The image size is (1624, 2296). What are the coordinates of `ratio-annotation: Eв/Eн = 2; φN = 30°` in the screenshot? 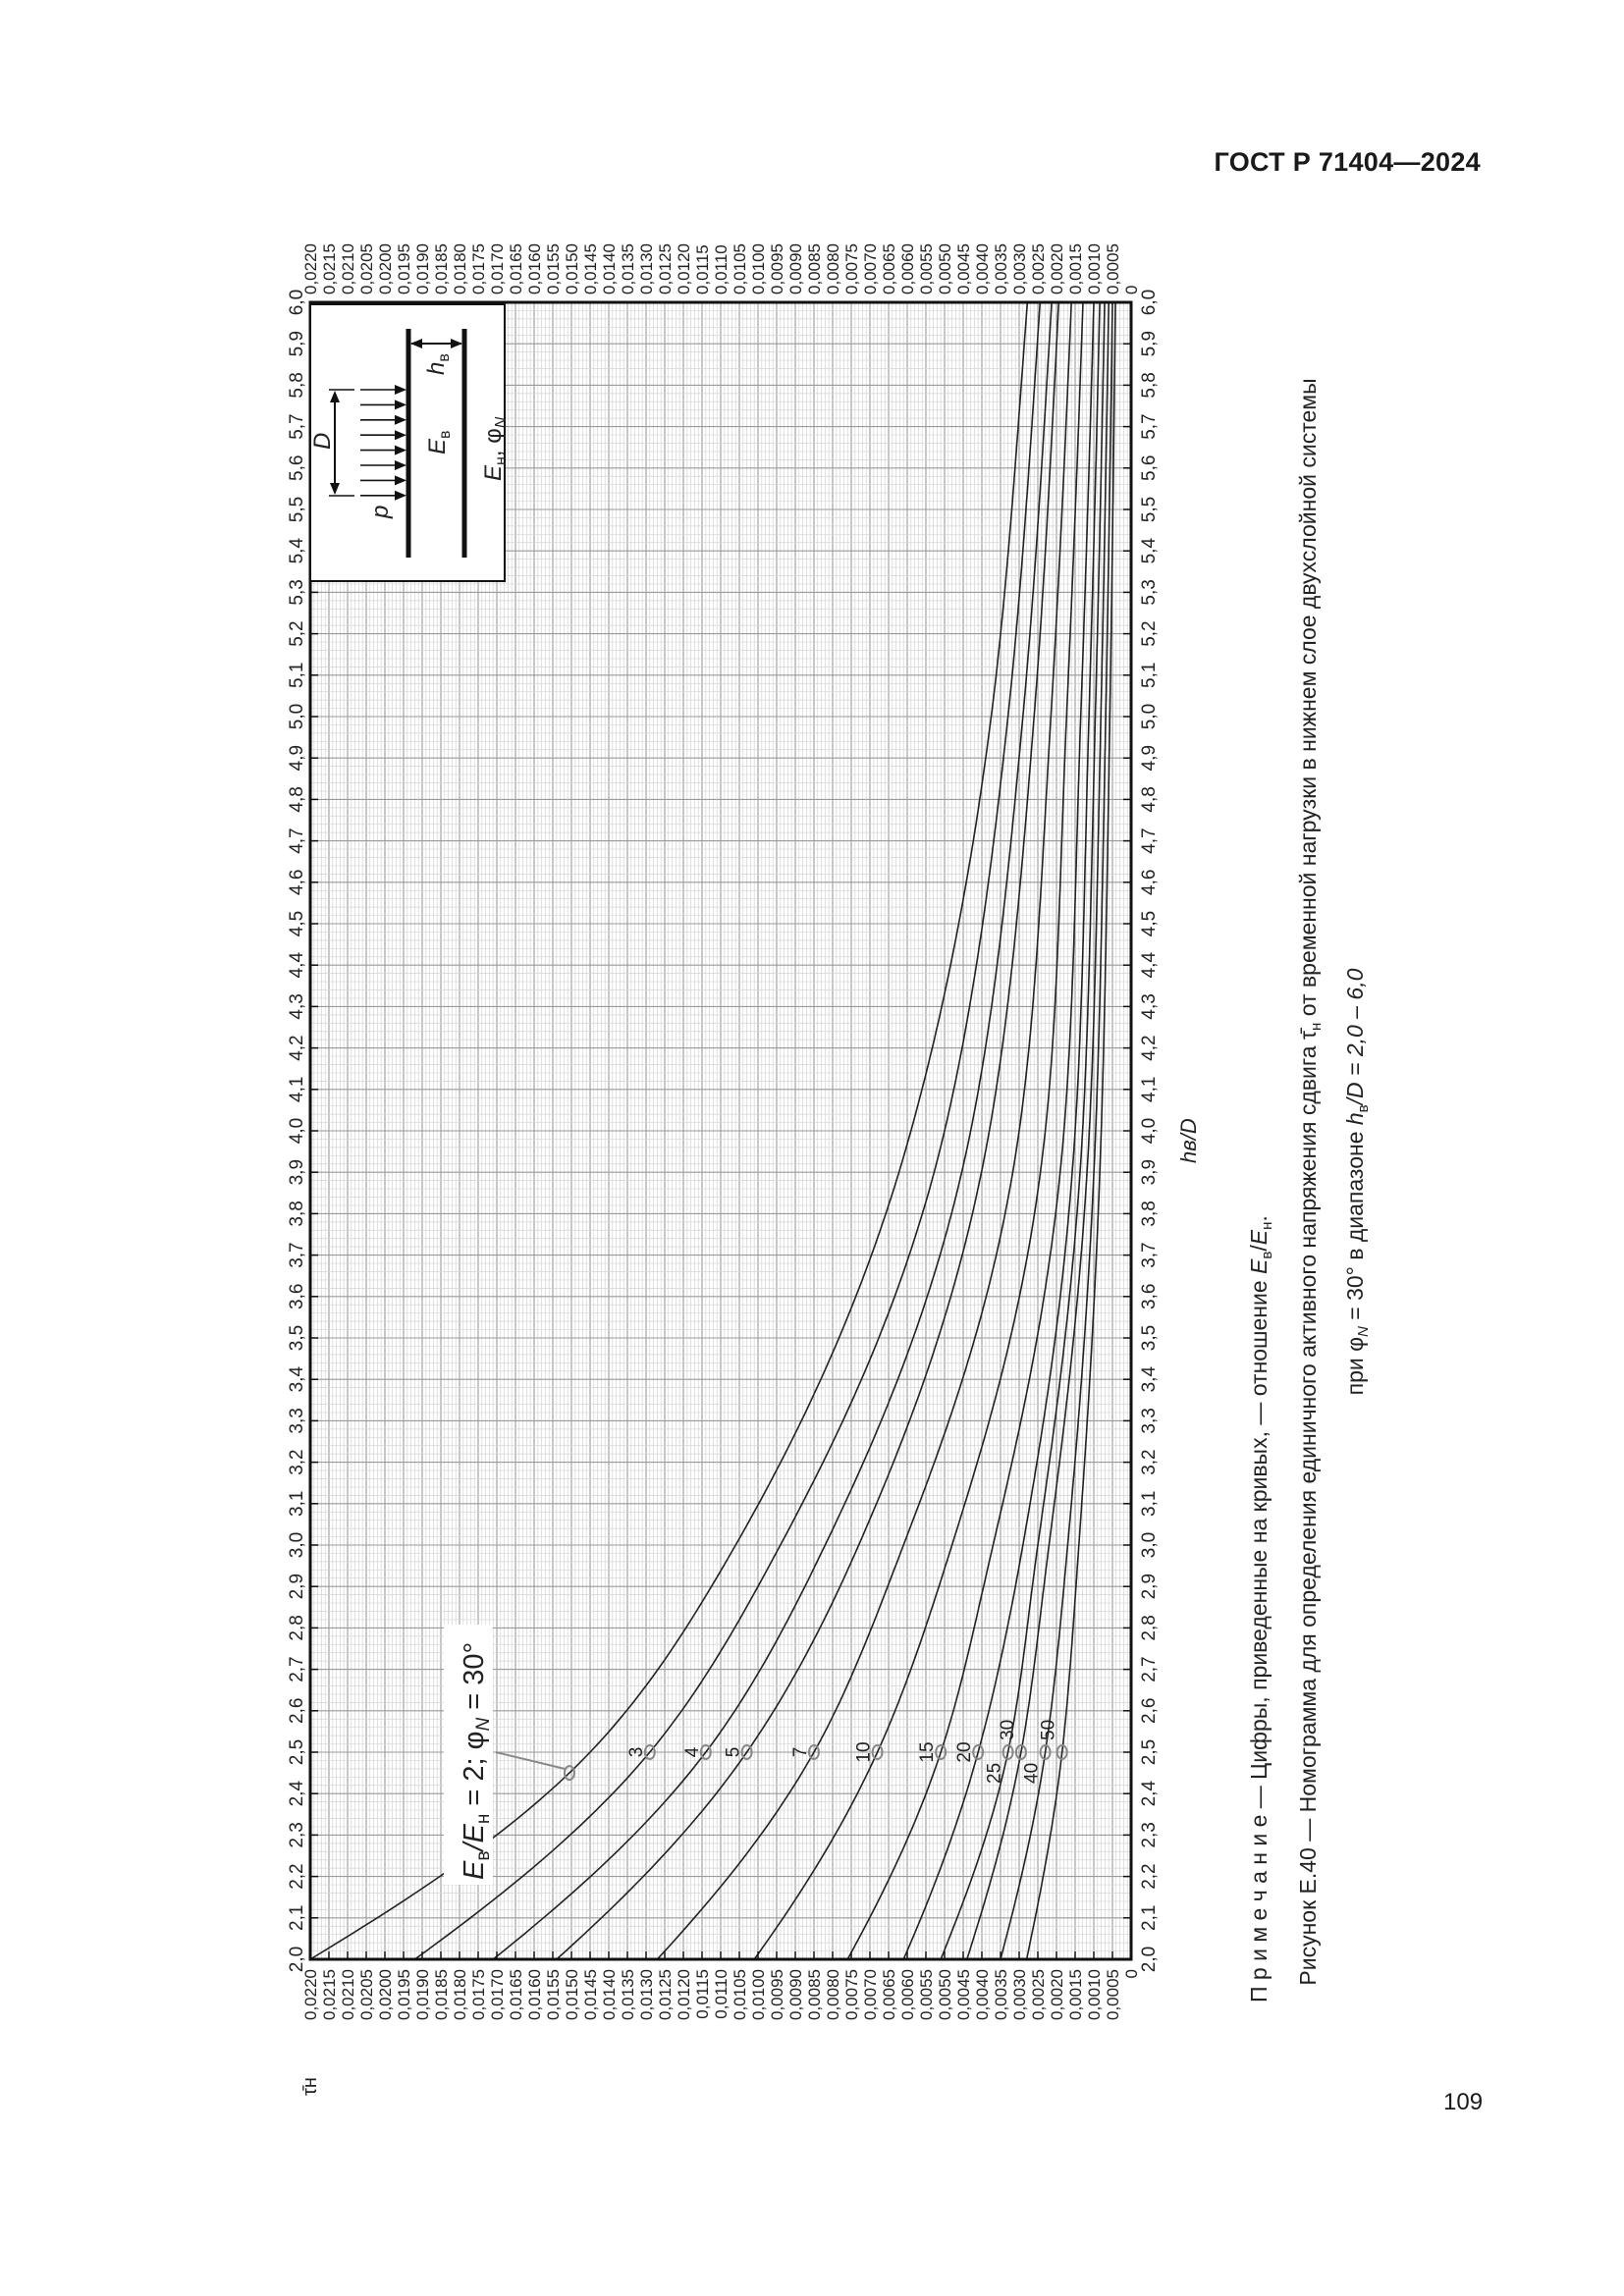 It's located at (476, 1761).